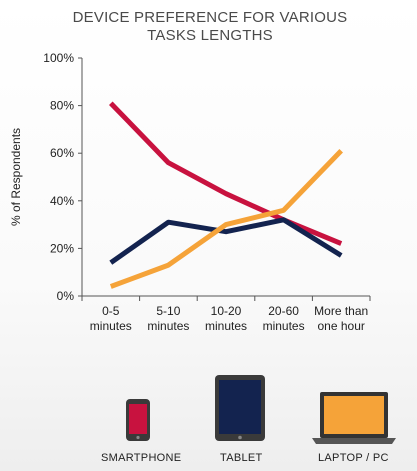  What do you see at coordinates (240, 408) in the screenshot?
I see `tablet-icon` at bounding box center [240, 408].